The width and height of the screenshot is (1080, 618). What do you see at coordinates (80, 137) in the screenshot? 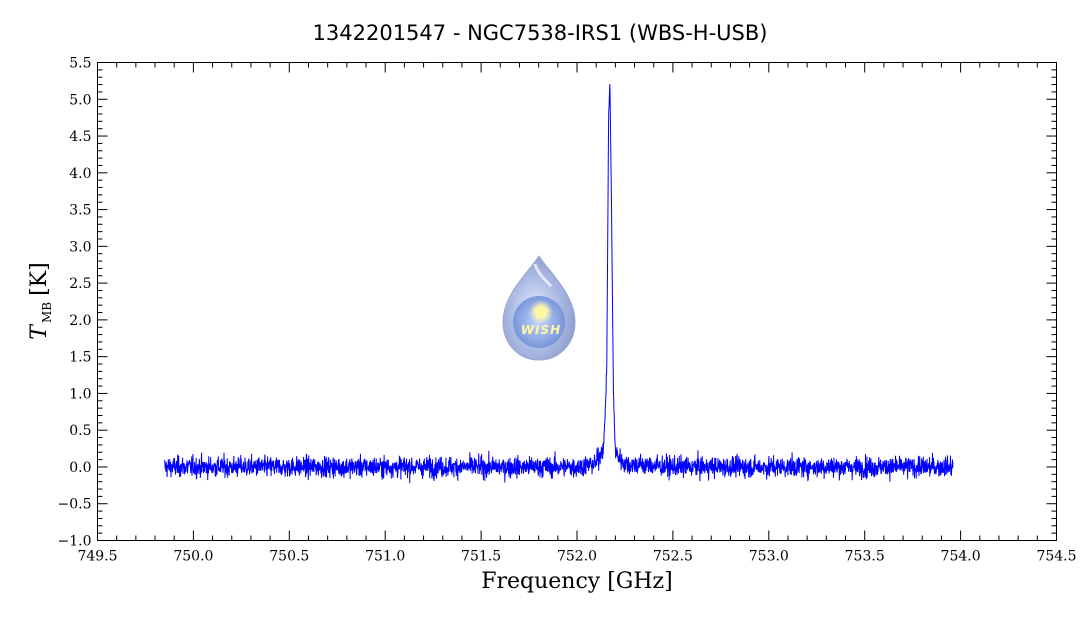
I see `y-tick-label: 4.5` at bounding box center [80, 137].